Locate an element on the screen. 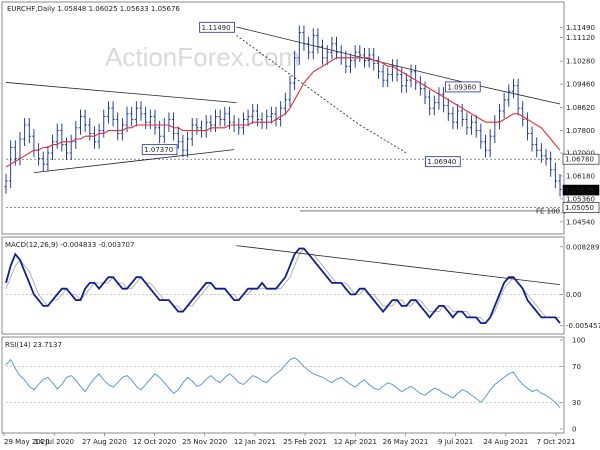 This screenshot has height=450, width=600. price-tick-label: 1.11120 is located at coordinates (580, 38).